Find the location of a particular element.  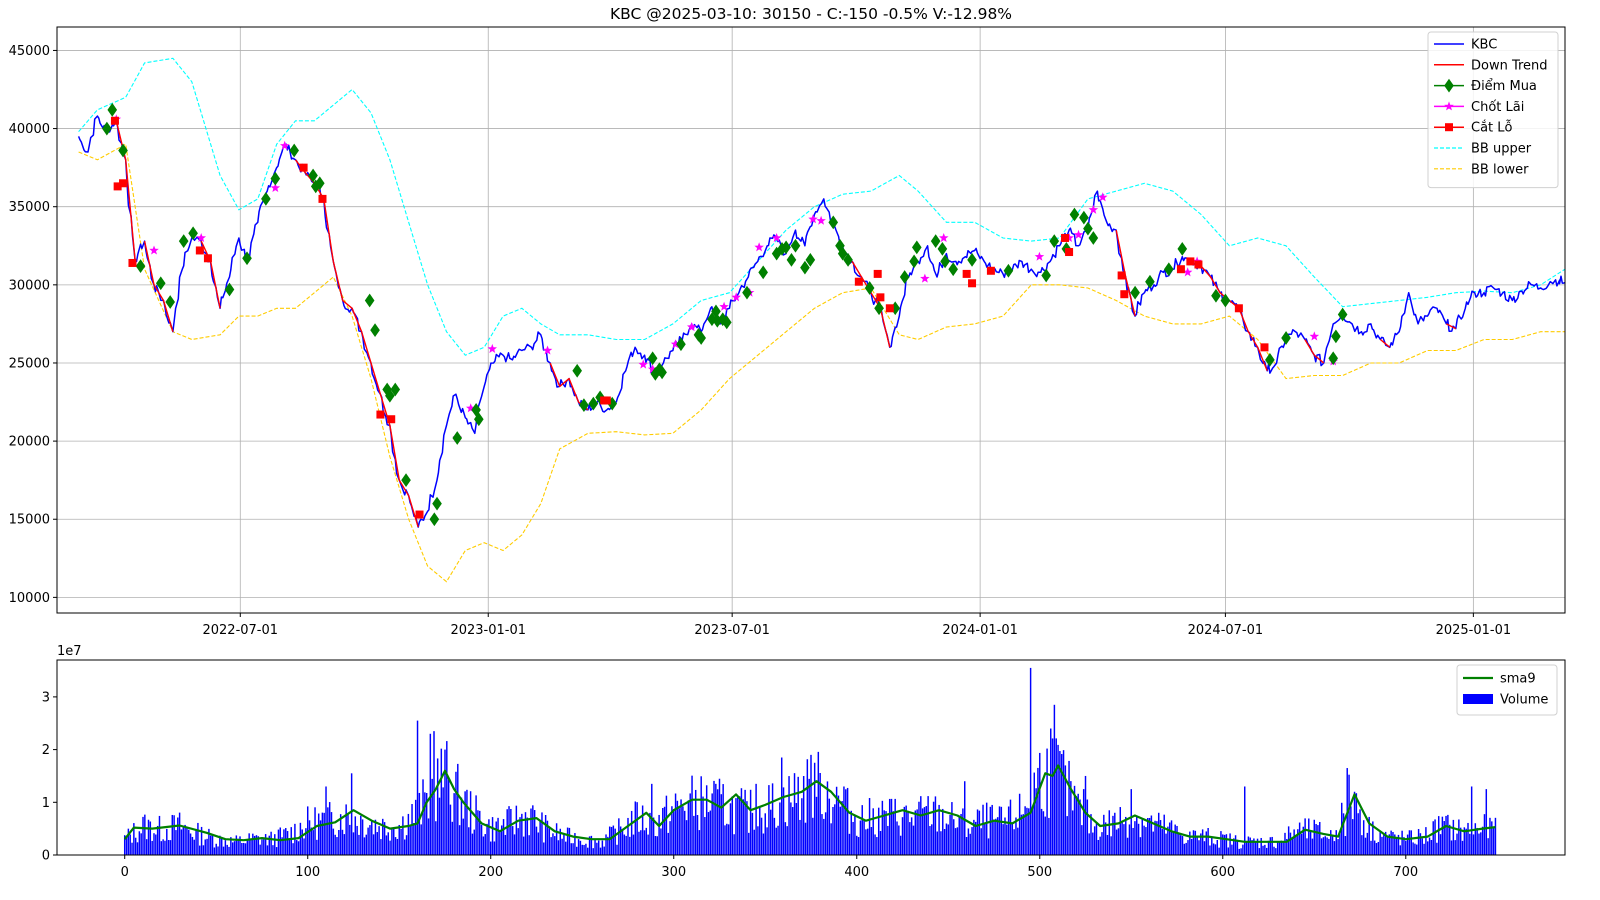

legend-marker is located at coordinates (1449, 85).